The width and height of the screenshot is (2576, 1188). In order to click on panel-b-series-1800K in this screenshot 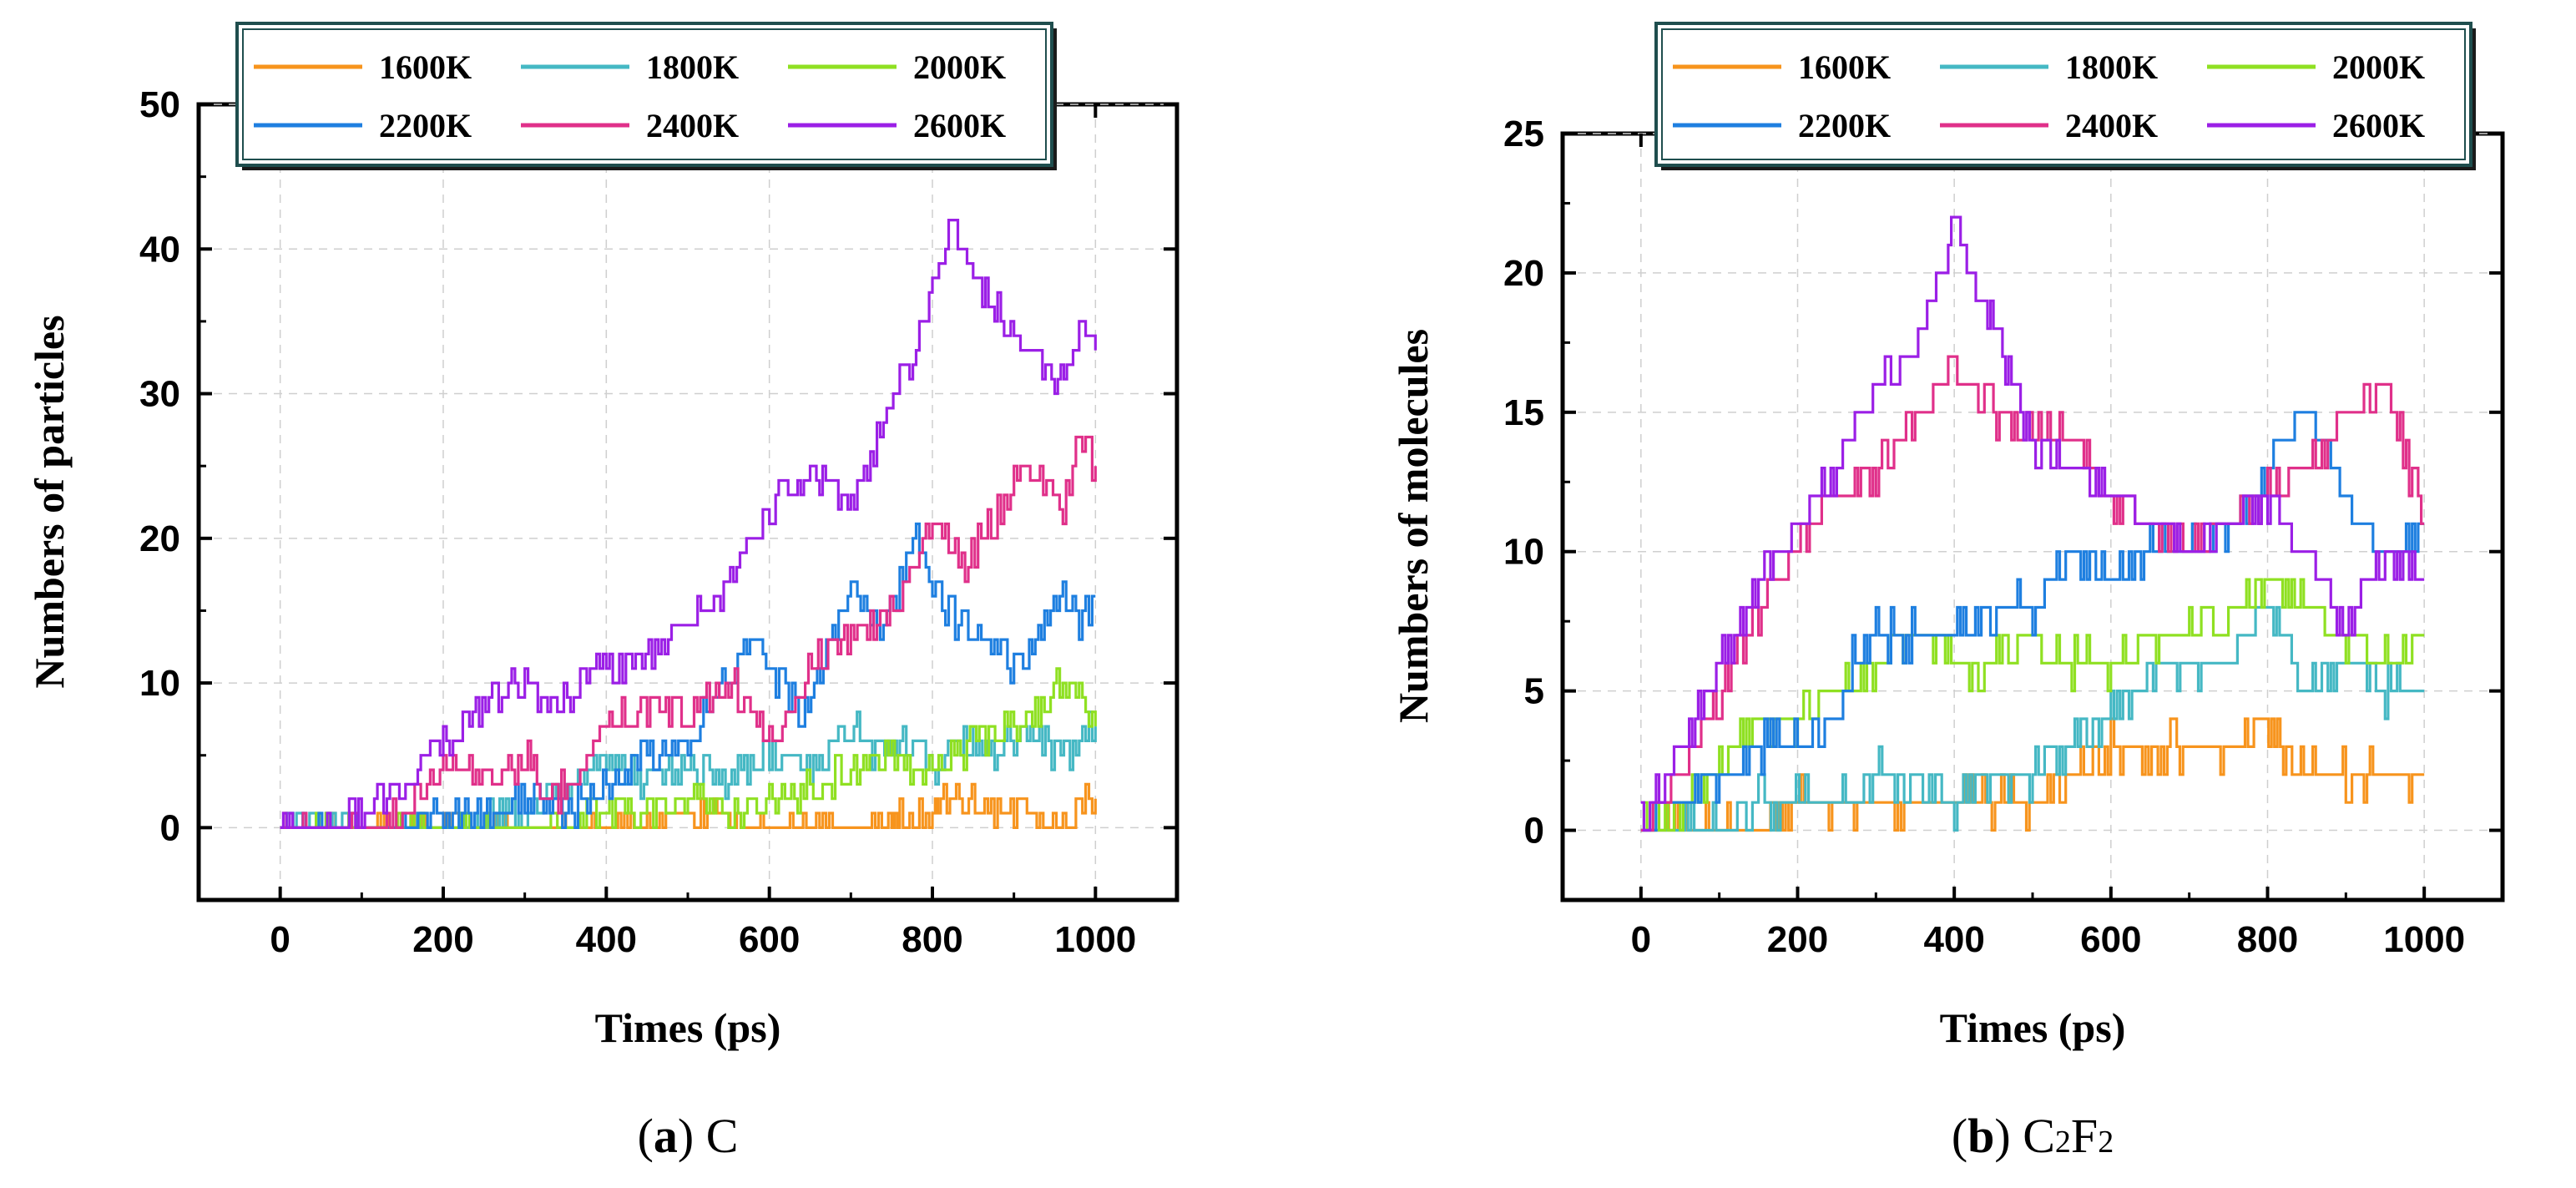, I will do `click(2032, 718)`.